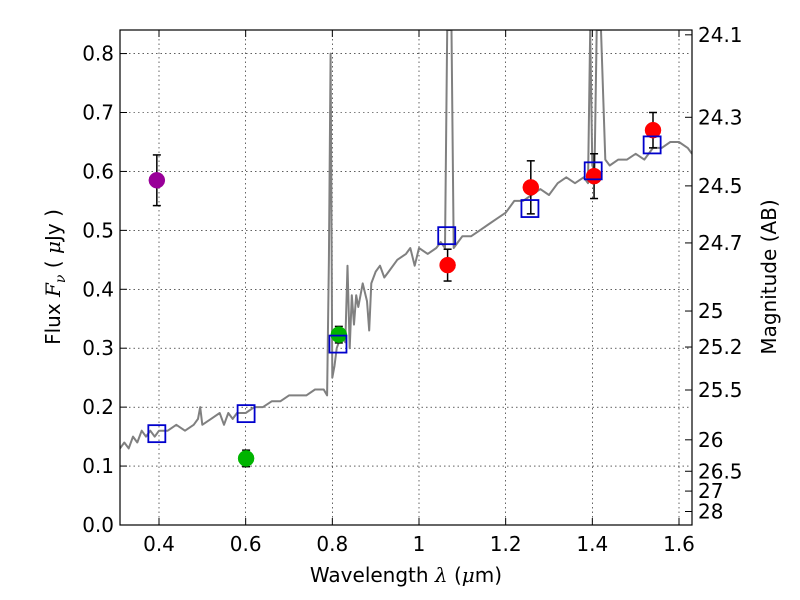 This screenshot has width=800, height=600. What do you see at coordinates (98, 113) in the screenshot?
I see `y-tick-label: 0.7` at bounding box center [98, 113].